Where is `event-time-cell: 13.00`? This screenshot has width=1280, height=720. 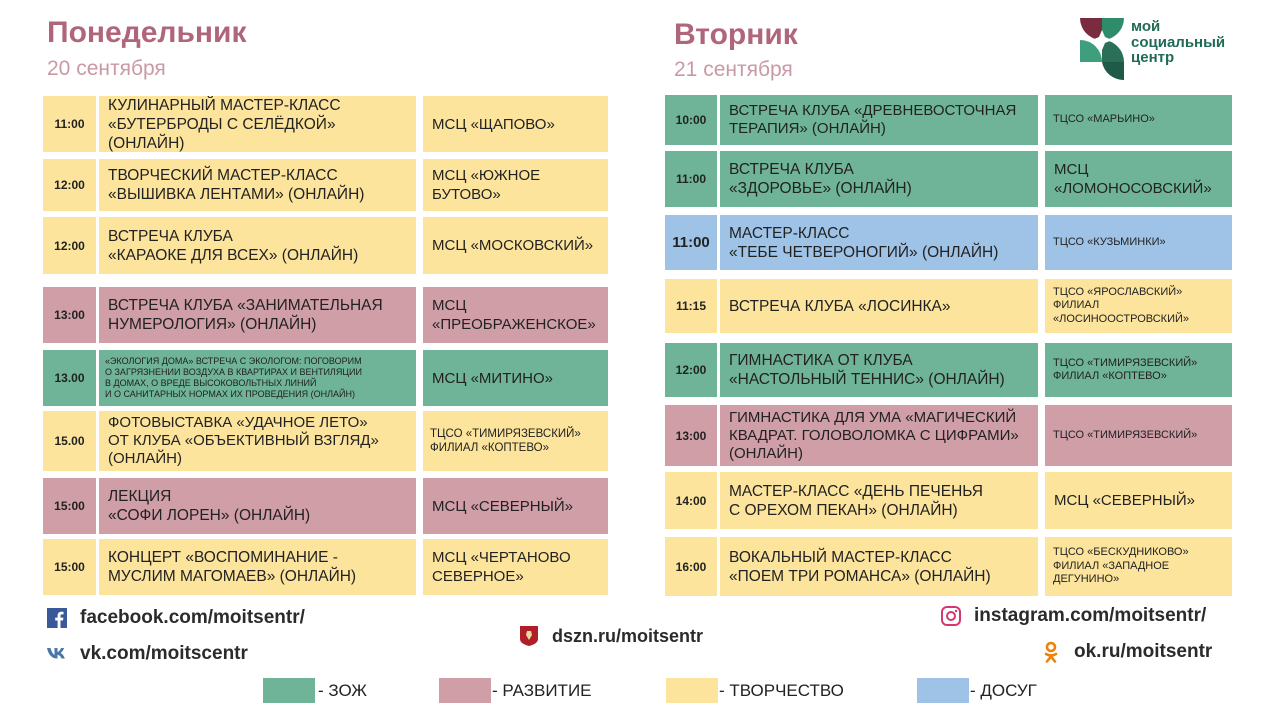
event-time-cell: 13.00 is located at coordinates (69, 378).